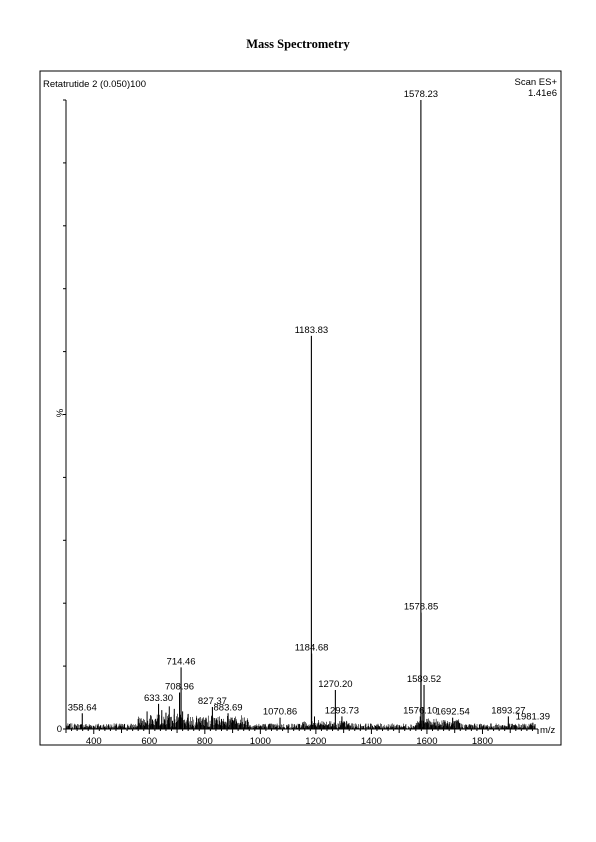 This screenshot has height=842, width=596. I want to click on sample-label: Retatrutide 2 (0.050)100, so click(94, 84).